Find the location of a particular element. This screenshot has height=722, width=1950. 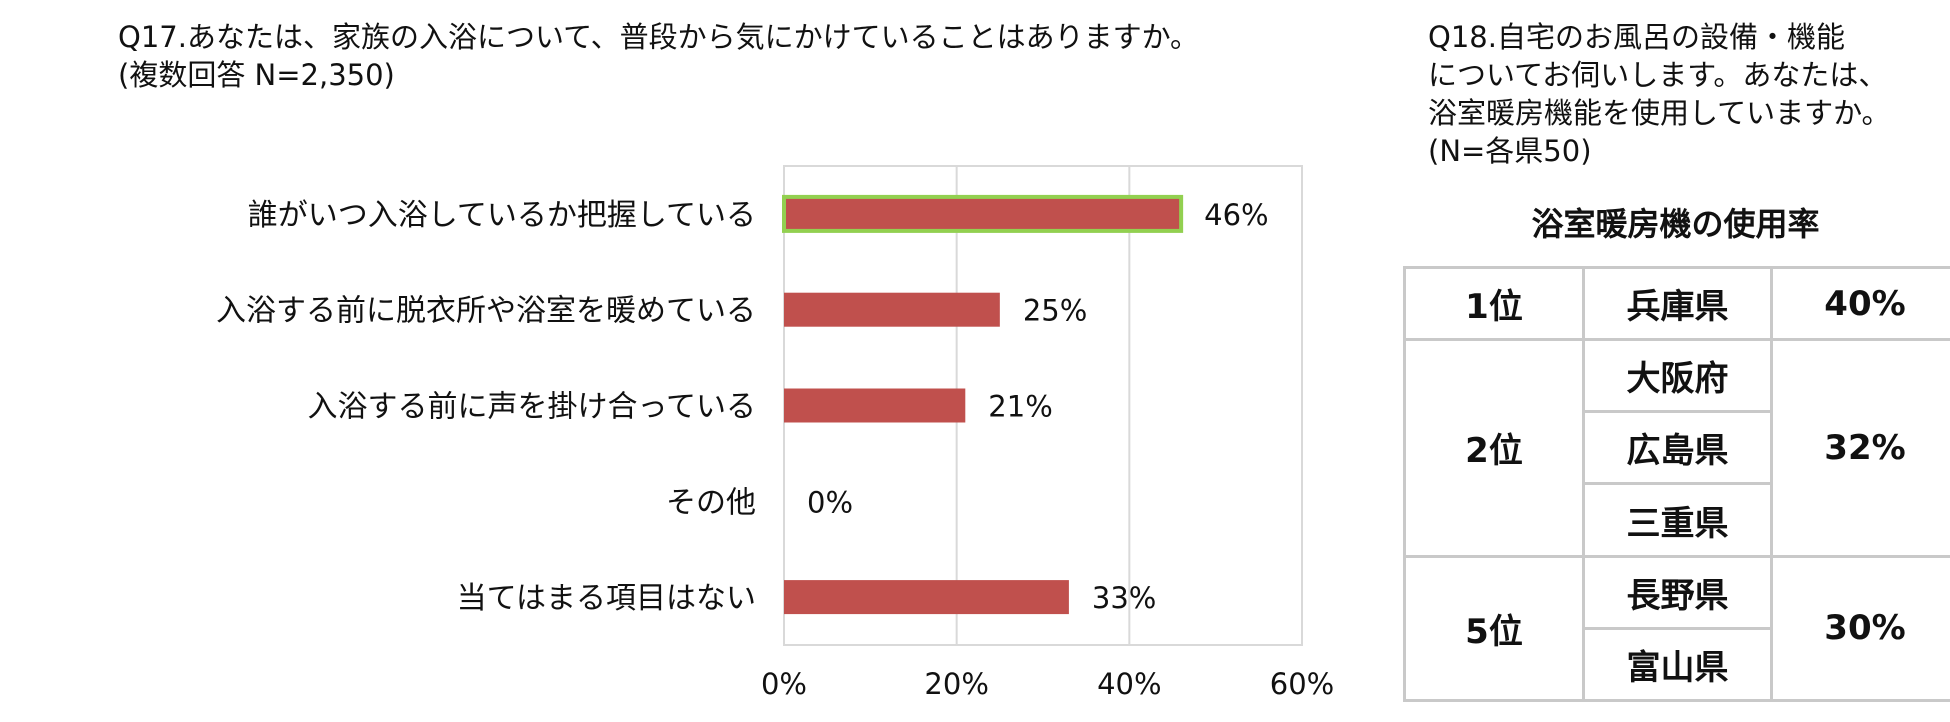

q18-question-line: についてお伺いします。あなたは、 is located at coordinates (1658, 75).